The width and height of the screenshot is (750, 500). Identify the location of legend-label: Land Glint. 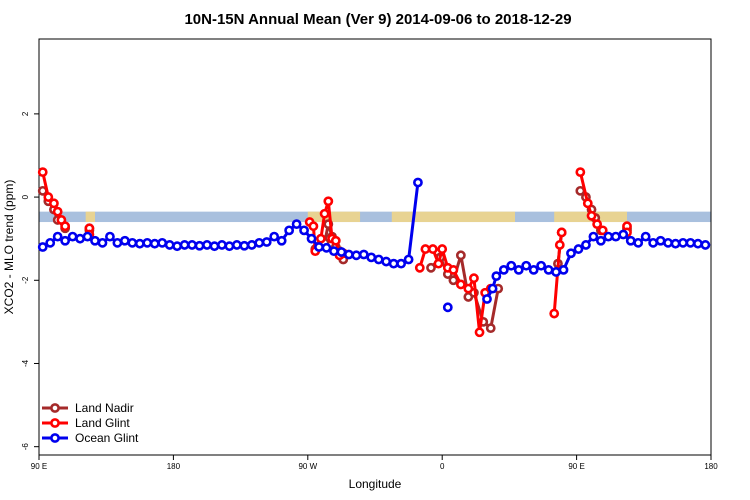
(102, 423).